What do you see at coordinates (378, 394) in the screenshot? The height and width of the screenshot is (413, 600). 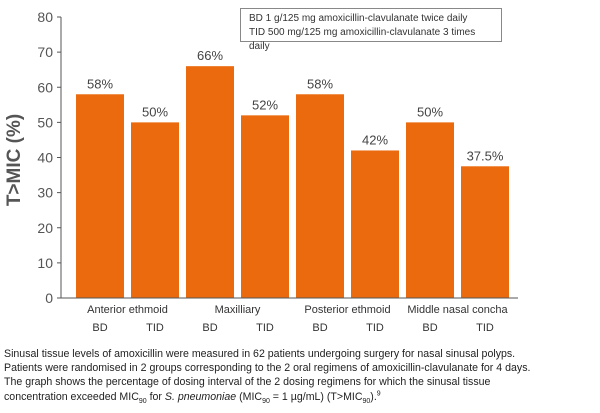 I see `caption-reference: 9` at bounding box center [378, 394].